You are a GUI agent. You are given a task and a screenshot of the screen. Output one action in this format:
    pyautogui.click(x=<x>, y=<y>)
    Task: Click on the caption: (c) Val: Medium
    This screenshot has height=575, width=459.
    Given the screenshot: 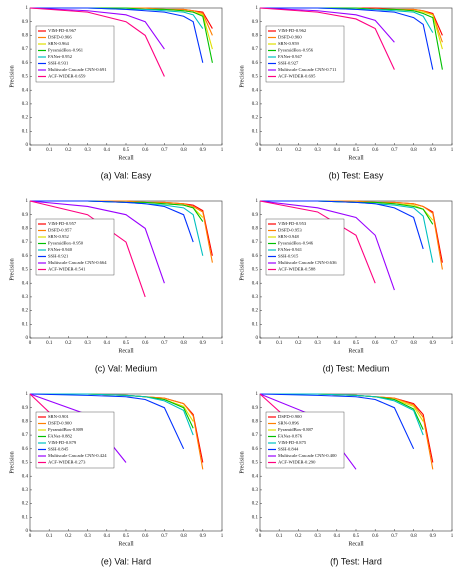 What is the action you would take?
    pyautogui.click(x=126, y=368)
    